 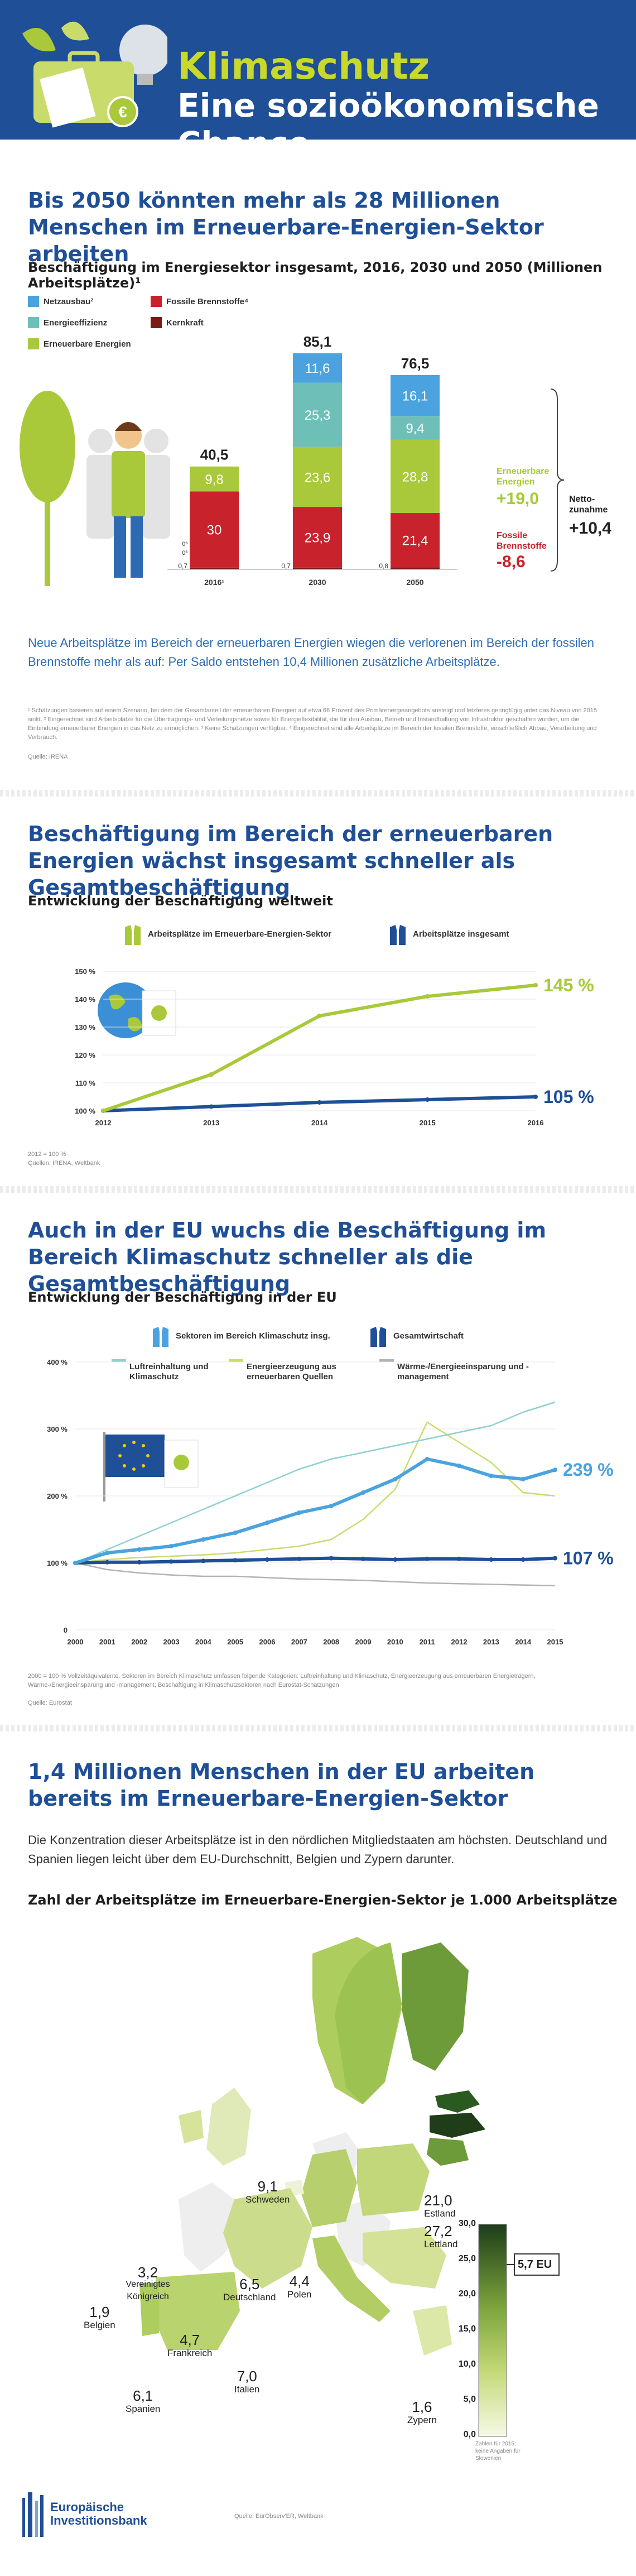 What do you see at coordinates (467, 2364) in the screenshot?
I see `scale-tick: 10,0` at bounding box center [467, 2364].